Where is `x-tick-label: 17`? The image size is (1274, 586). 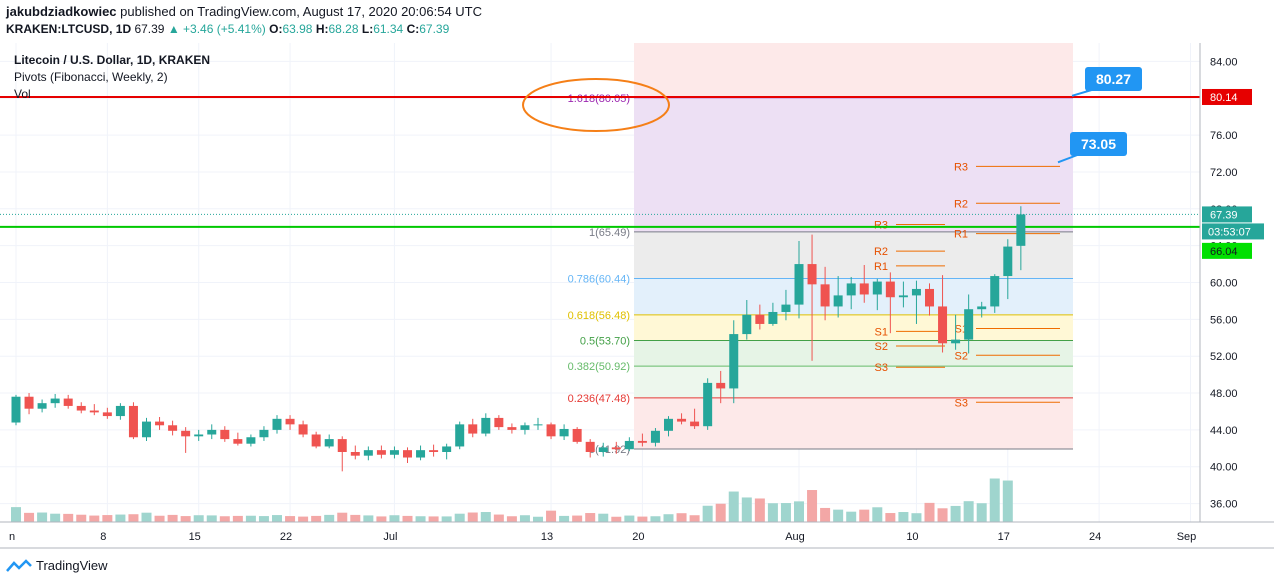 x-tick-label: 17 is located at coordinates (1004, 537).